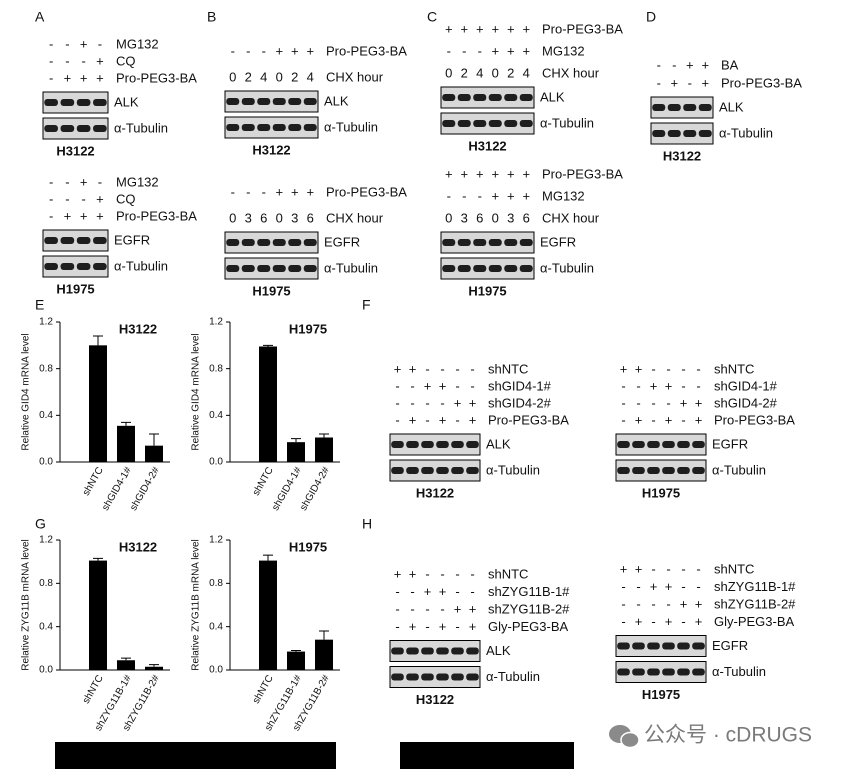 The height and width of the screenshot is (769, 865). What do you see at coordinates (211, 17) in the screenshot?
I see `panel-letter: B` at bounding box center [211, 17].